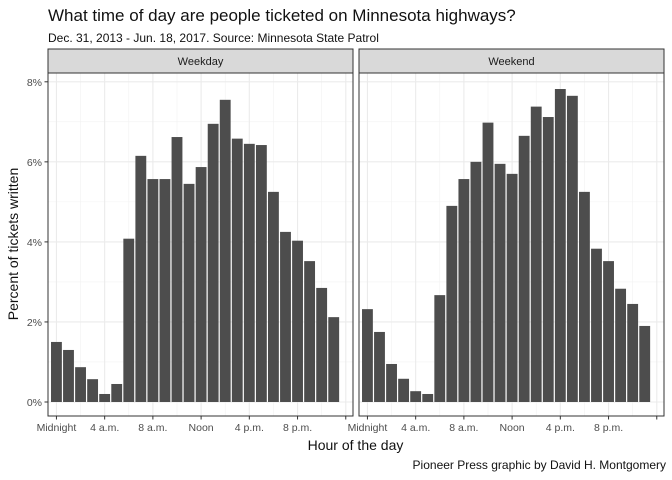 The height and width of the screenshot is (480, 672). Describe the element at coordinates (34, 163) in the screenshot. I see `y-tick-label: 6%` at that location.